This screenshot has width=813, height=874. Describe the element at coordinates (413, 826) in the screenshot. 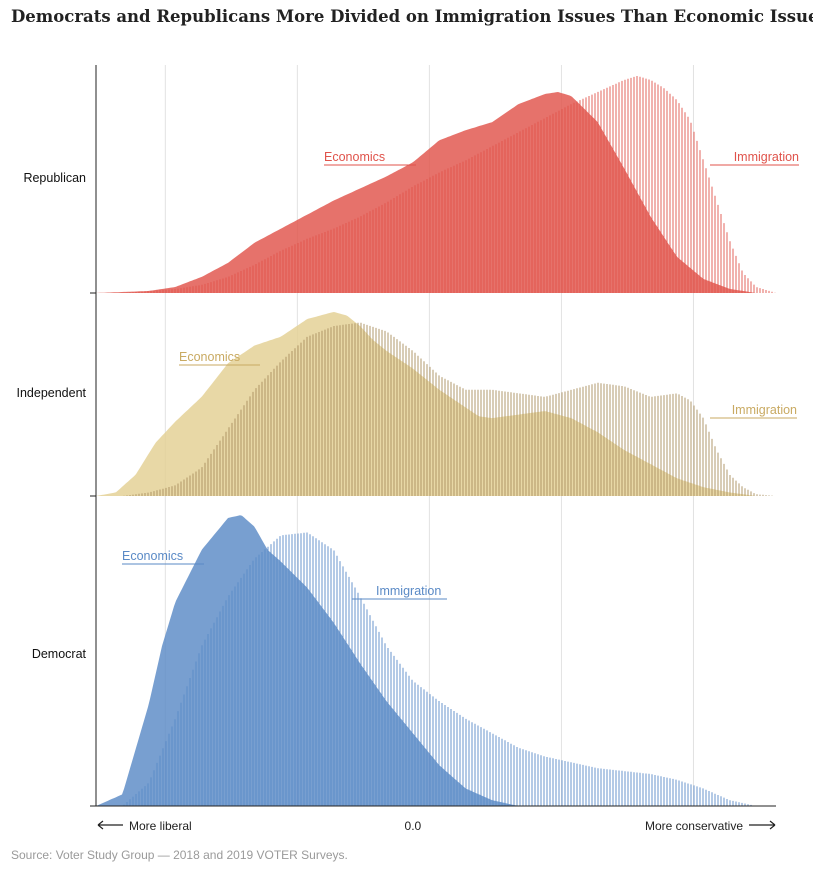

I see `x-tick-label: 0.0` at that location.